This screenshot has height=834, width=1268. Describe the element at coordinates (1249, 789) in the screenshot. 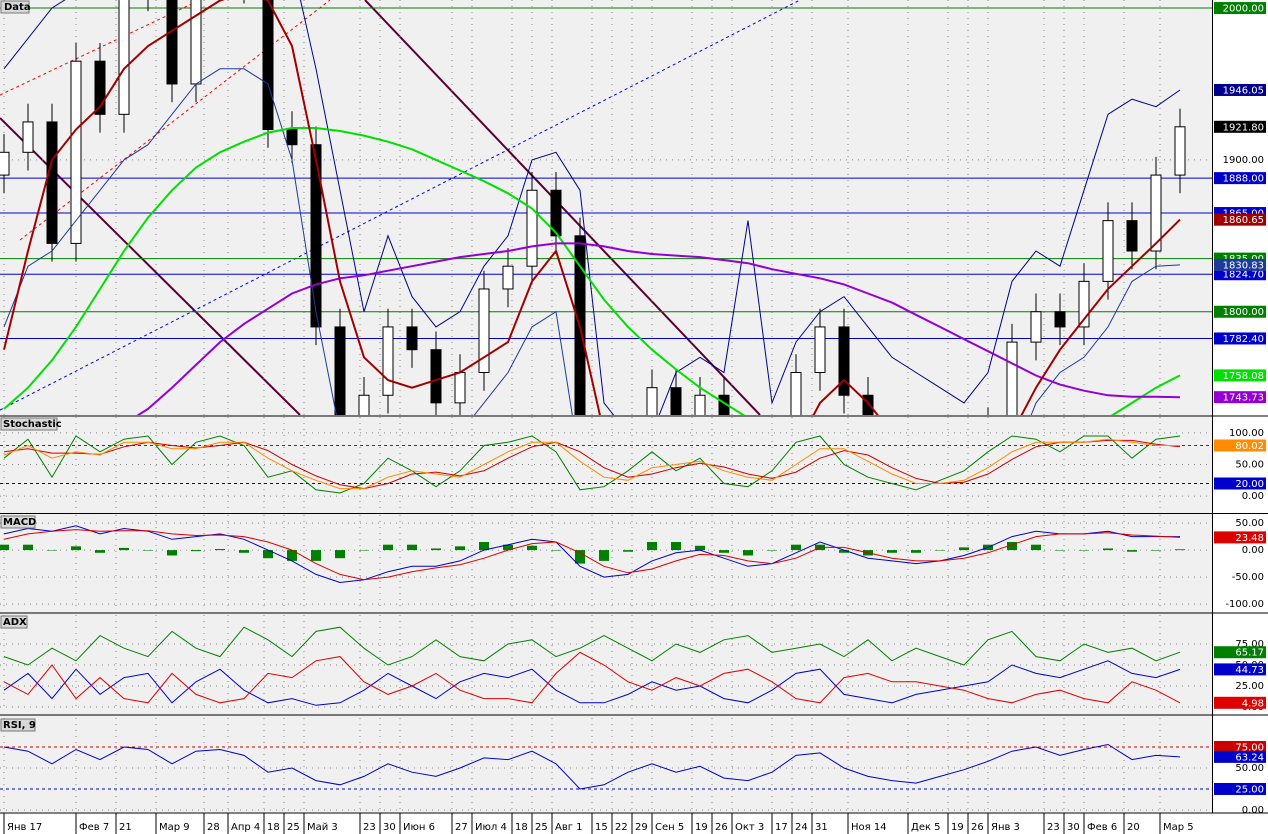

I see `level-label: 25.00` at that location.